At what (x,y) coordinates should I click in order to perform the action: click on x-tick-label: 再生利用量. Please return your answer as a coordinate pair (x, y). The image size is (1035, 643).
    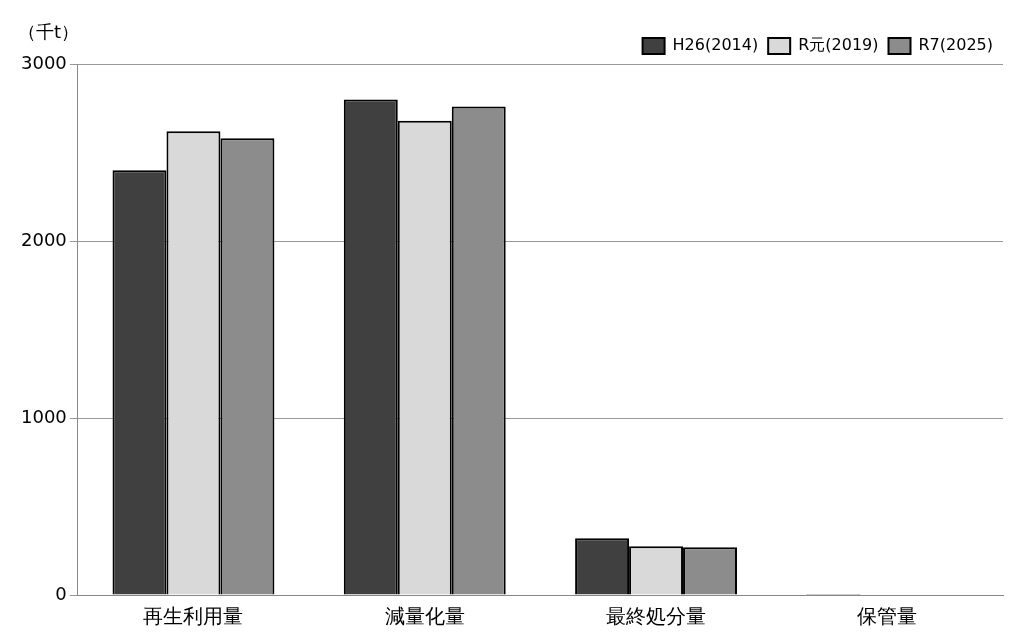
    Looking at the image, I should click on (193, 616).